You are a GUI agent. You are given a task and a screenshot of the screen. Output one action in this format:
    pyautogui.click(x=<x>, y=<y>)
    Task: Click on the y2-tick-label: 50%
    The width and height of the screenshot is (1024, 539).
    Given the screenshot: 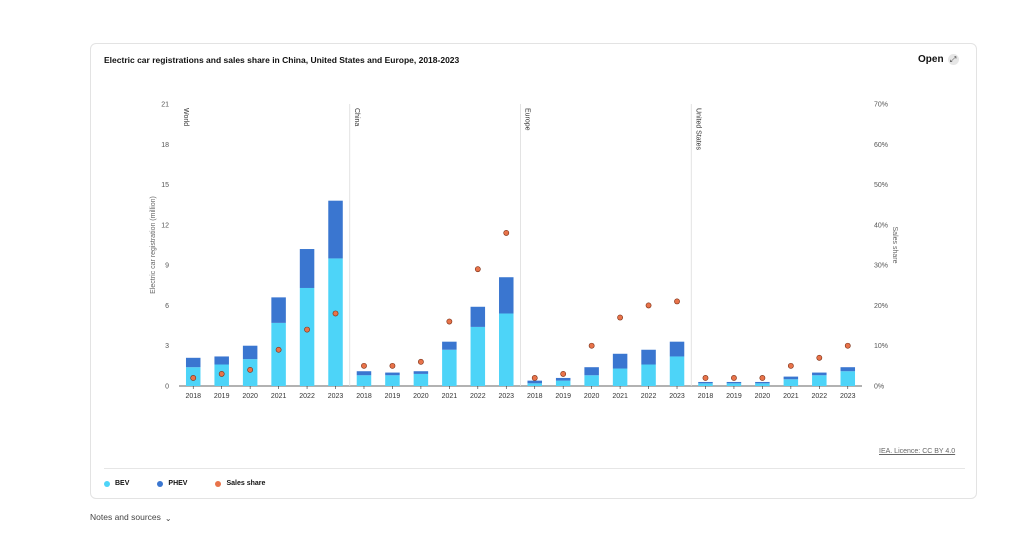 What is the action you would take?
    pyautogui.click(x=881, y=185)
    